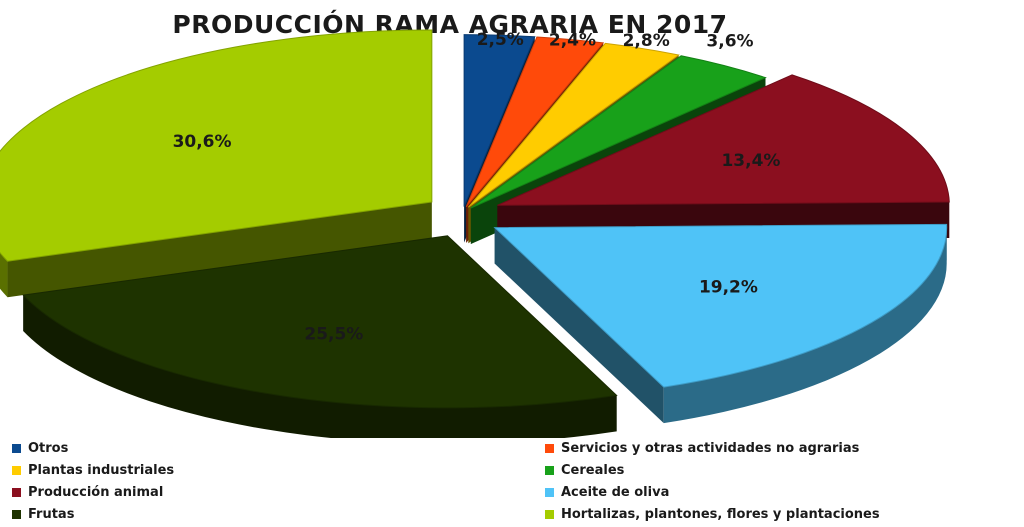 The height and width of the screenshot is (527, 1024). I want to click on legend-label: Aceite de oliva, so click(615, 492).